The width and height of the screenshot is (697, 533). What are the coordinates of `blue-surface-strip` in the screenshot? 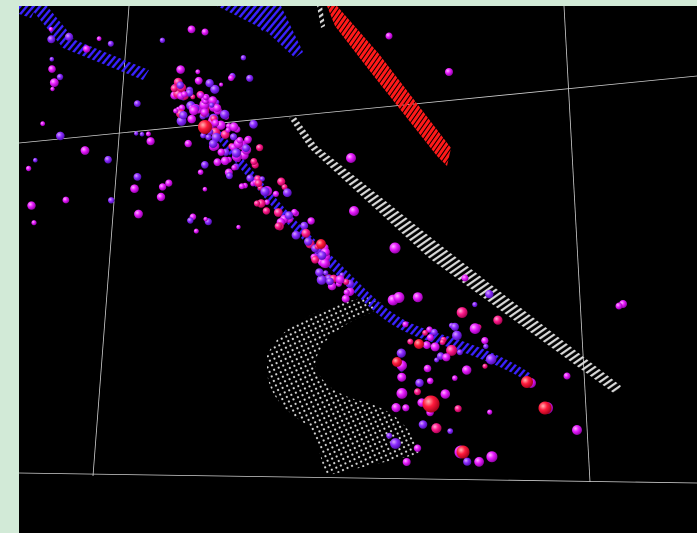 It's located at (89, 43).